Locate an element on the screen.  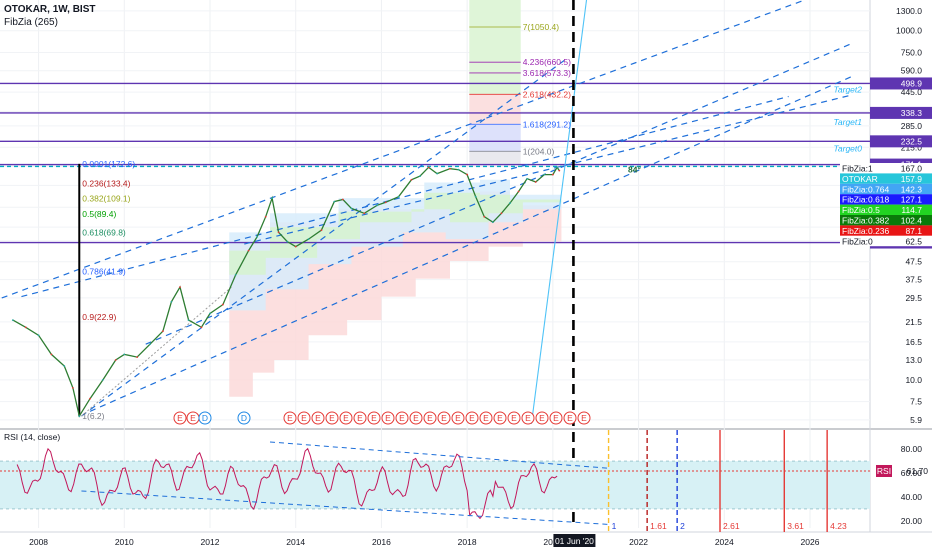
time-mark-label: 4.23 is located at coordinates (838, 526).